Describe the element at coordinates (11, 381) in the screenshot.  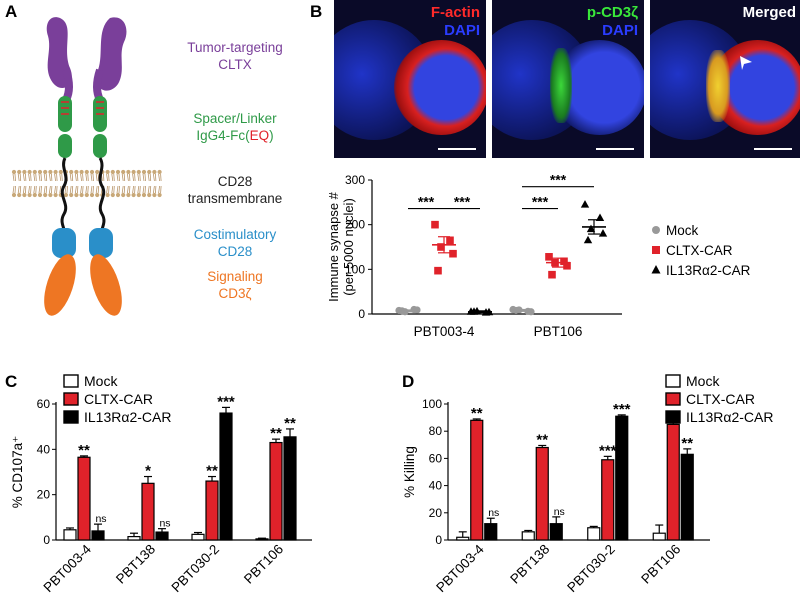
I see `panel-c-letter: C` at that location.